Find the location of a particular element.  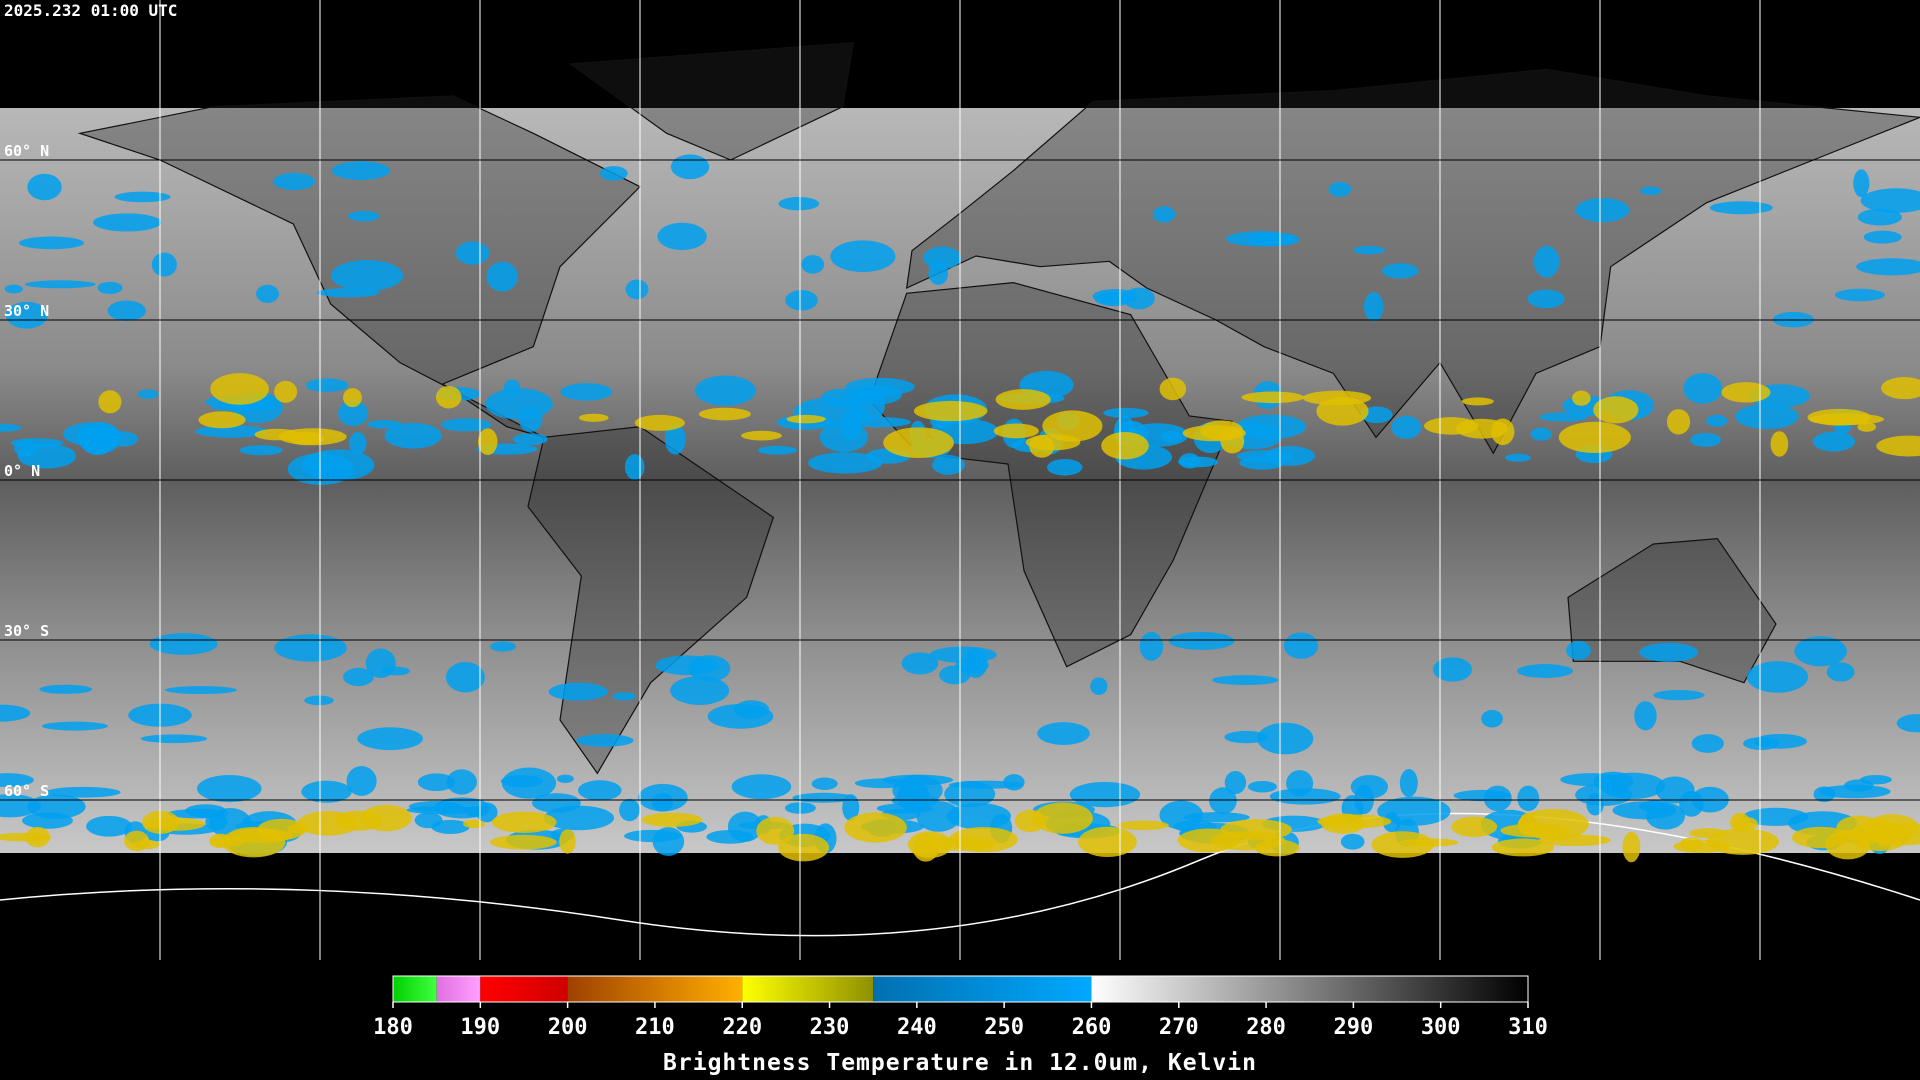

colorbar-tick-label: 290 is located at coordinates (1354, 1027).